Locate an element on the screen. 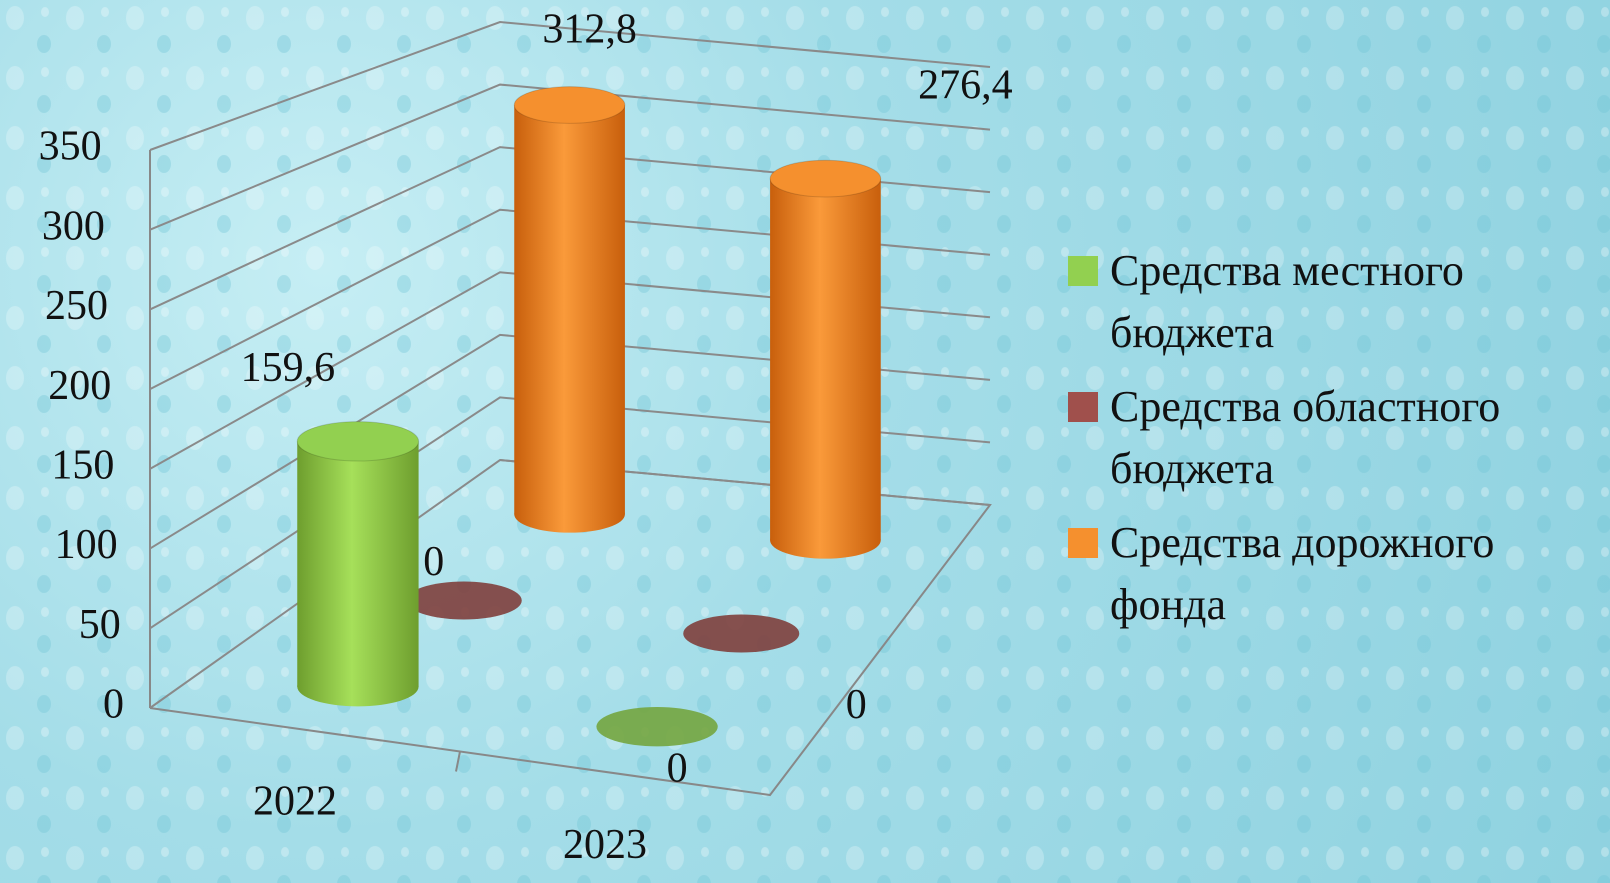  legend-item: Средства дорожного фонда is located at coordinates (1308, 574).